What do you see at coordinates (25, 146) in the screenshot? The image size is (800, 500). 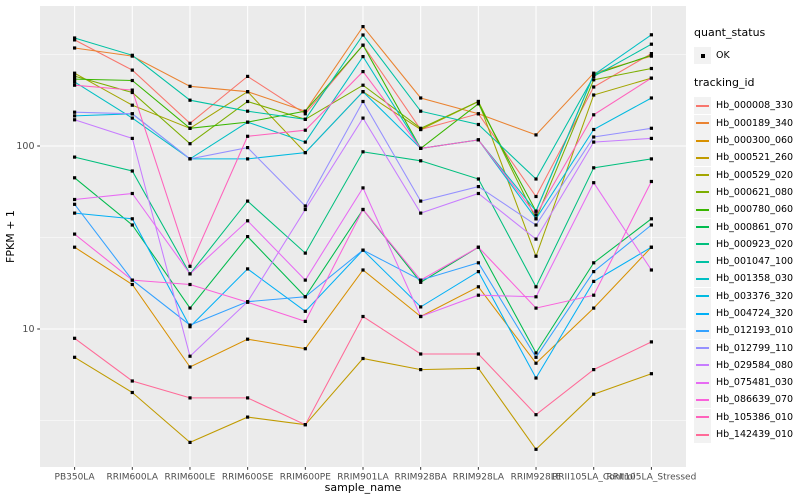 I see `y-tick-label: 100` at bounding box center [25, 146].